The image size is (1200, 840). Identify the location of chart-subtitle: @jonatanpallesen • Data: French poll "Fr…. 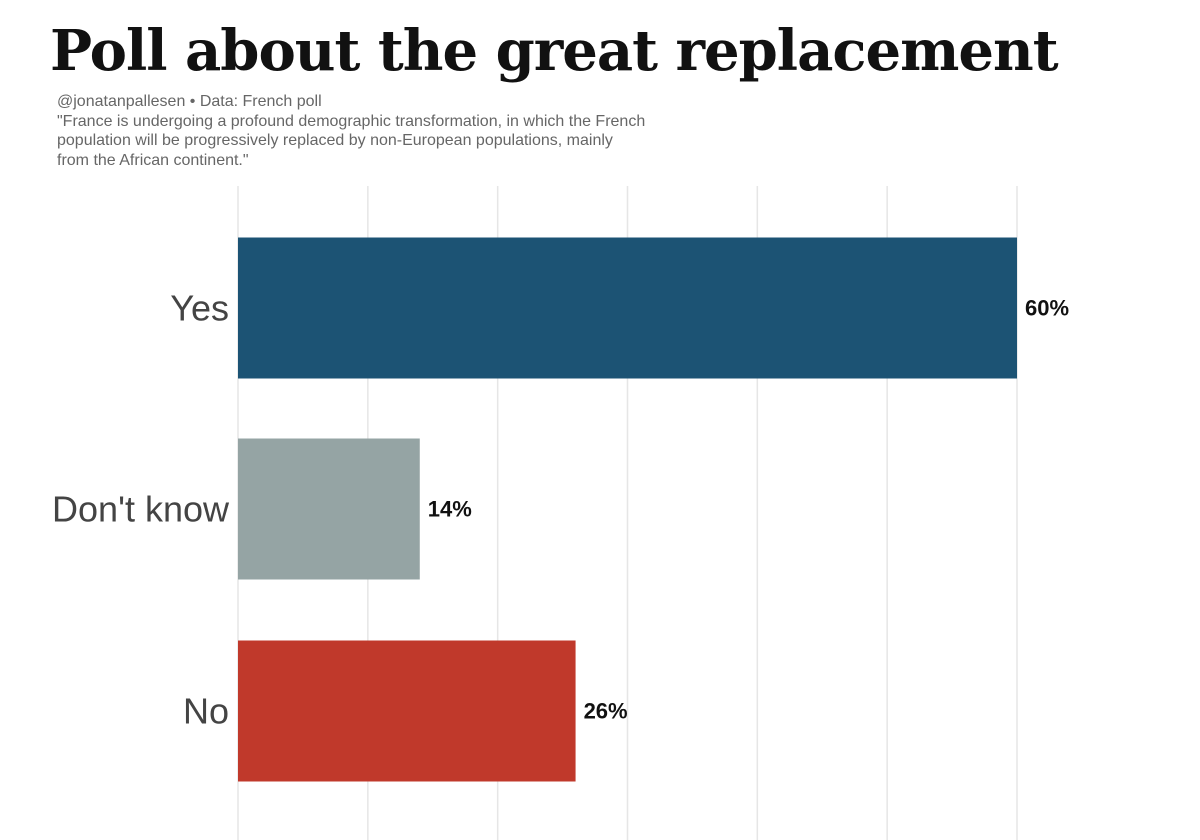
(407, 131).